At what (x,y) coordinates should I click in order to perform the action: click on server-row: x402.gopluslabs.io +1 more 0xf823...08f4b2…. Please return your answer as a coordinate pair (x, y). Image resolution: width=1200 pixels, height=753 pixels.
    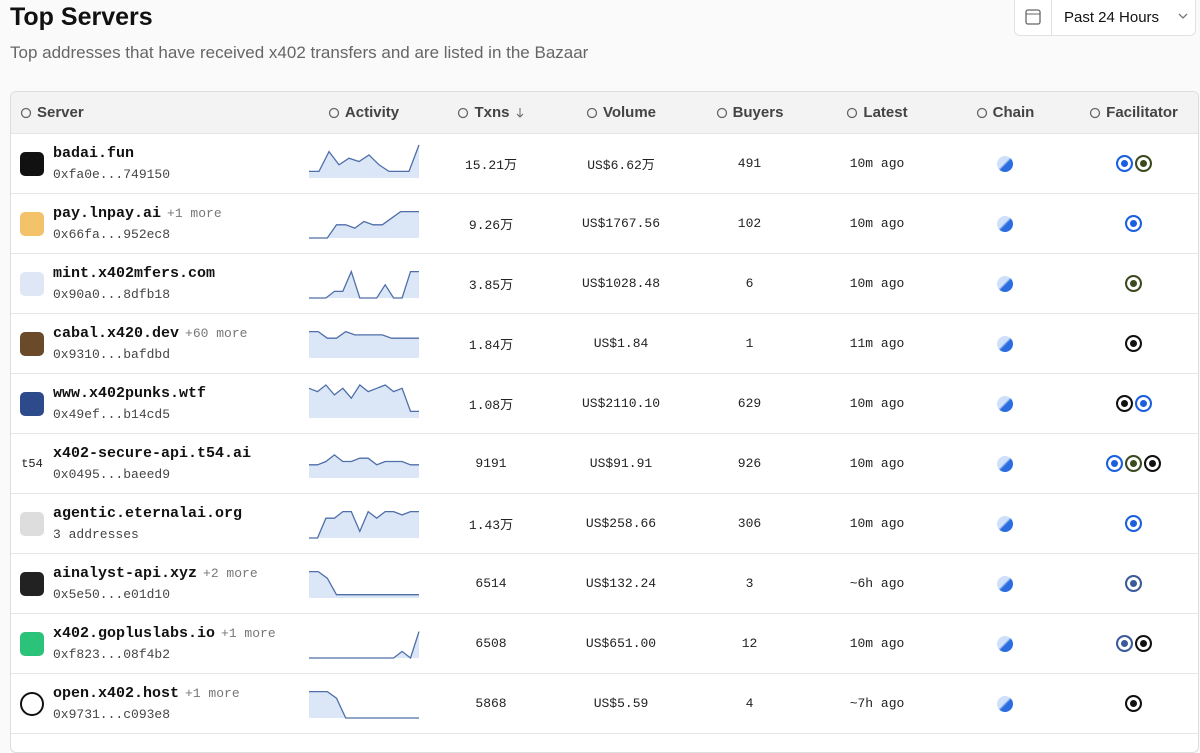
    Looking at the image, I should click on (604, 644).